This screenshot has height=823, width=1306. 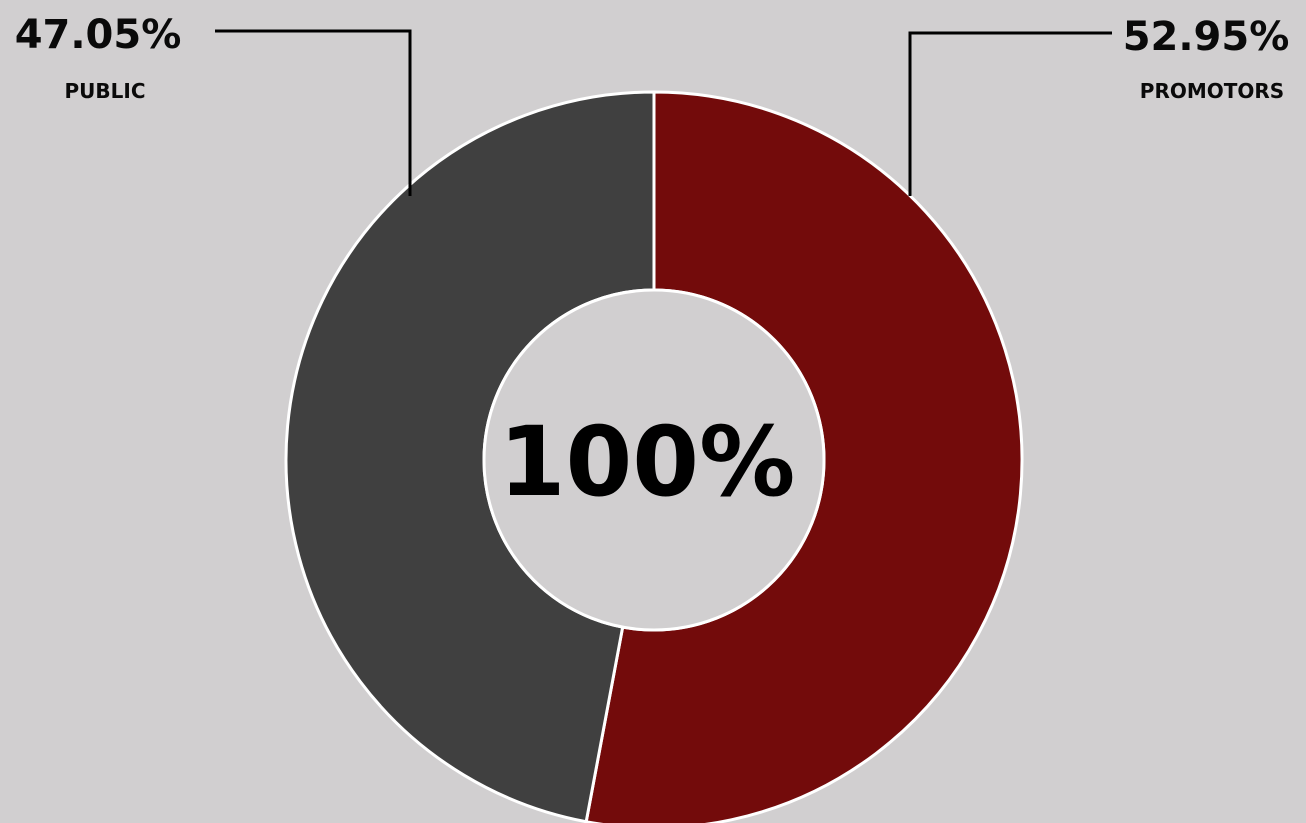 I want to click on value-label-public: 47.05%, so click(x=98, y=35).